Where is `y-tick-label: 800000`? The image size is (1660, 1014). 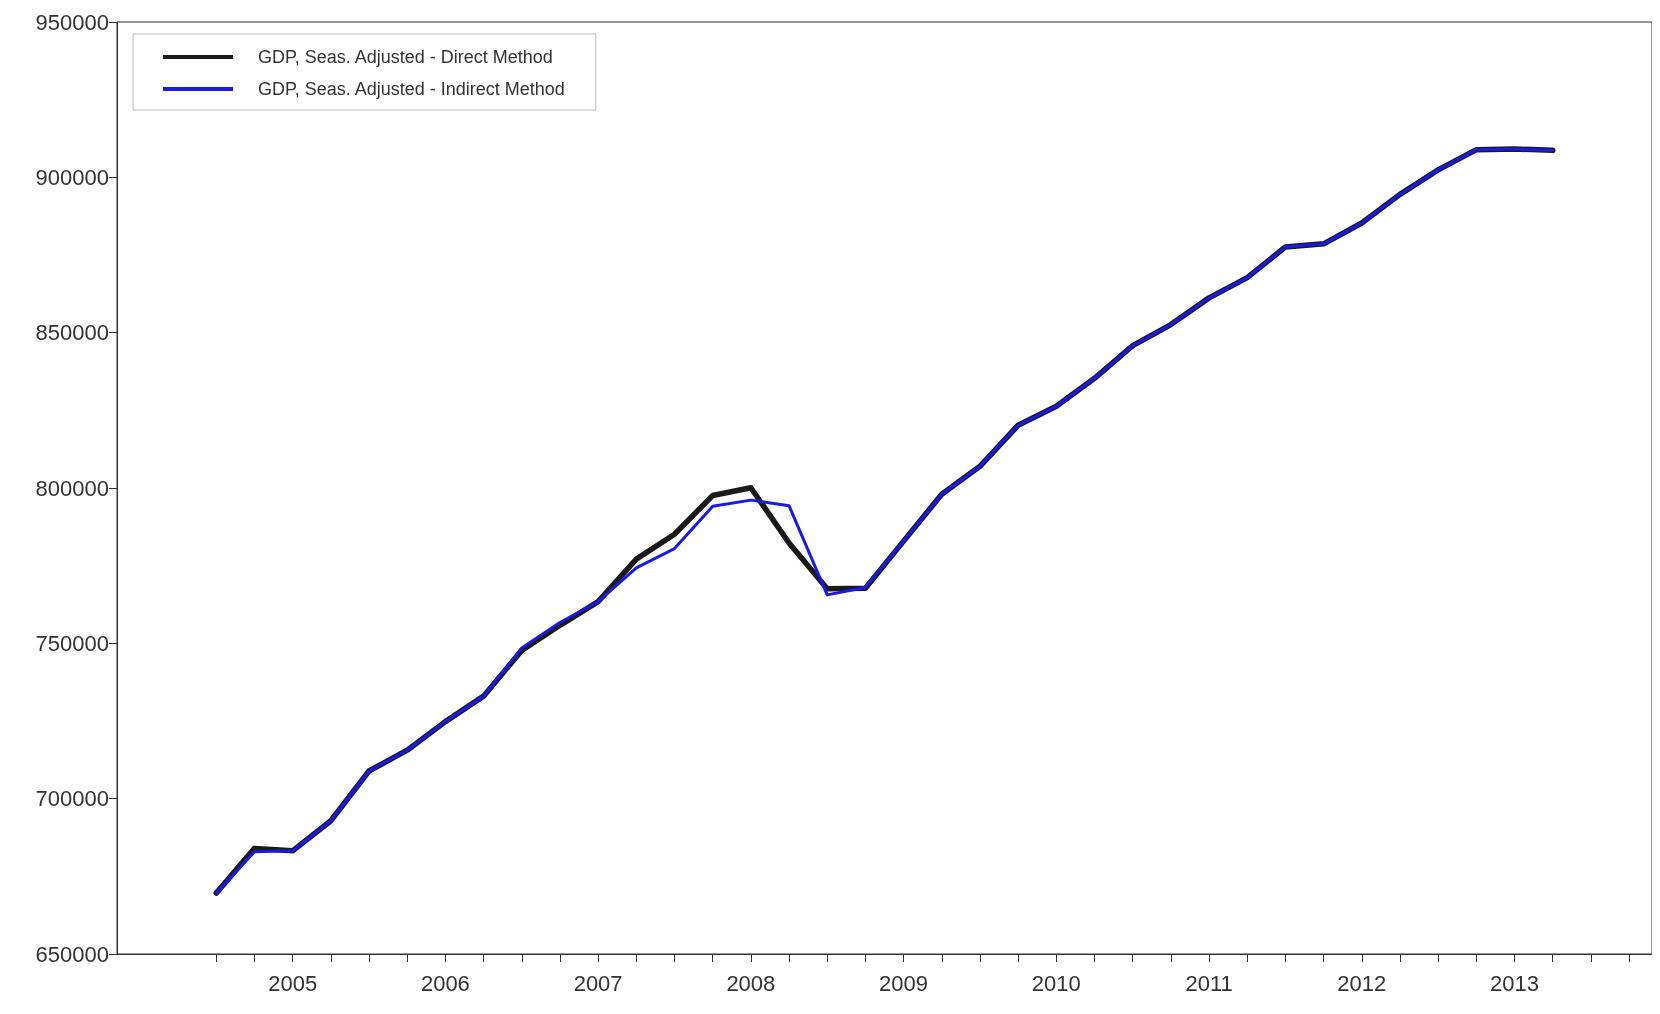 y-tick-label: 800000 is located at coordinates (72, 488).